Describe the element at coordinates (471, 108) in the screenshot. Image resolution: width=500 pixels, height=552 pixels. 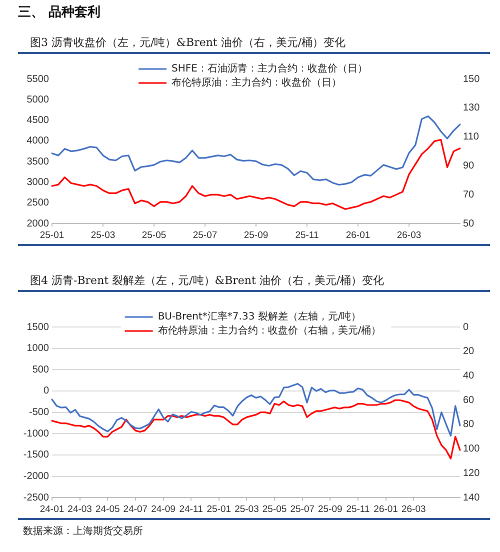
I see `y2-tick-label: 130` at that location.